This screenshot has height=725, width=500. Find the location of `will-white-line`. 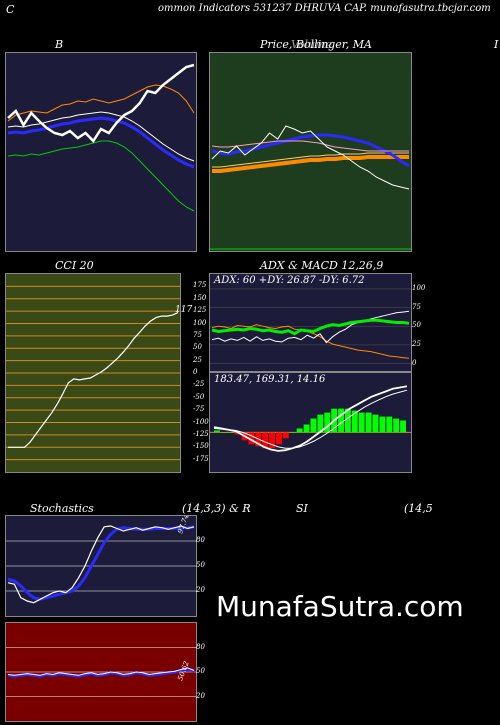

will-white-line is located at coordinates (101, 671).